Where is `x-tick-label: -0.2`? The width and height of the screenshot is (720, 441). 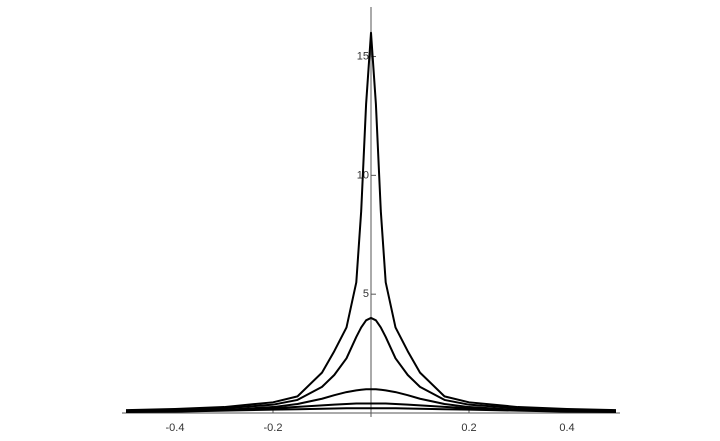
x-tick-label: -0.2 is located at coordinates (273, 428).